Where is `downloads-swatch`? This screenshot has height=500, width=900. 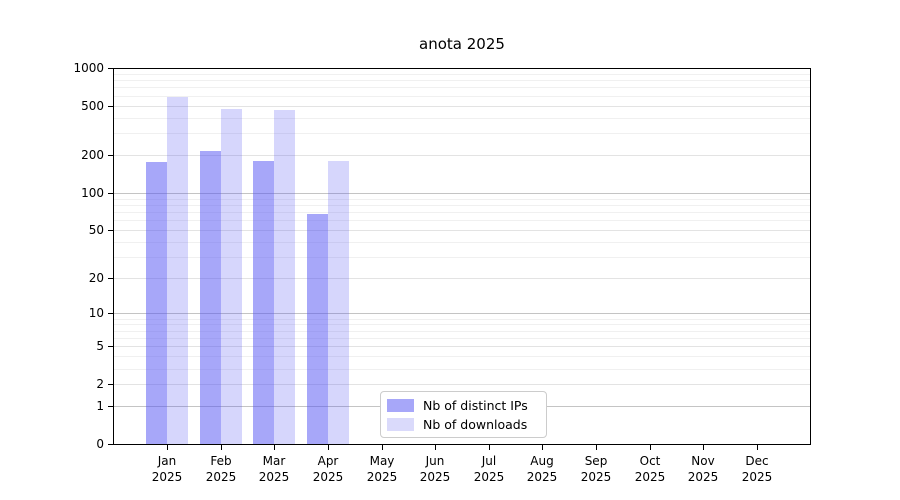
downloads-swatch is located at coordinates (400, 424).